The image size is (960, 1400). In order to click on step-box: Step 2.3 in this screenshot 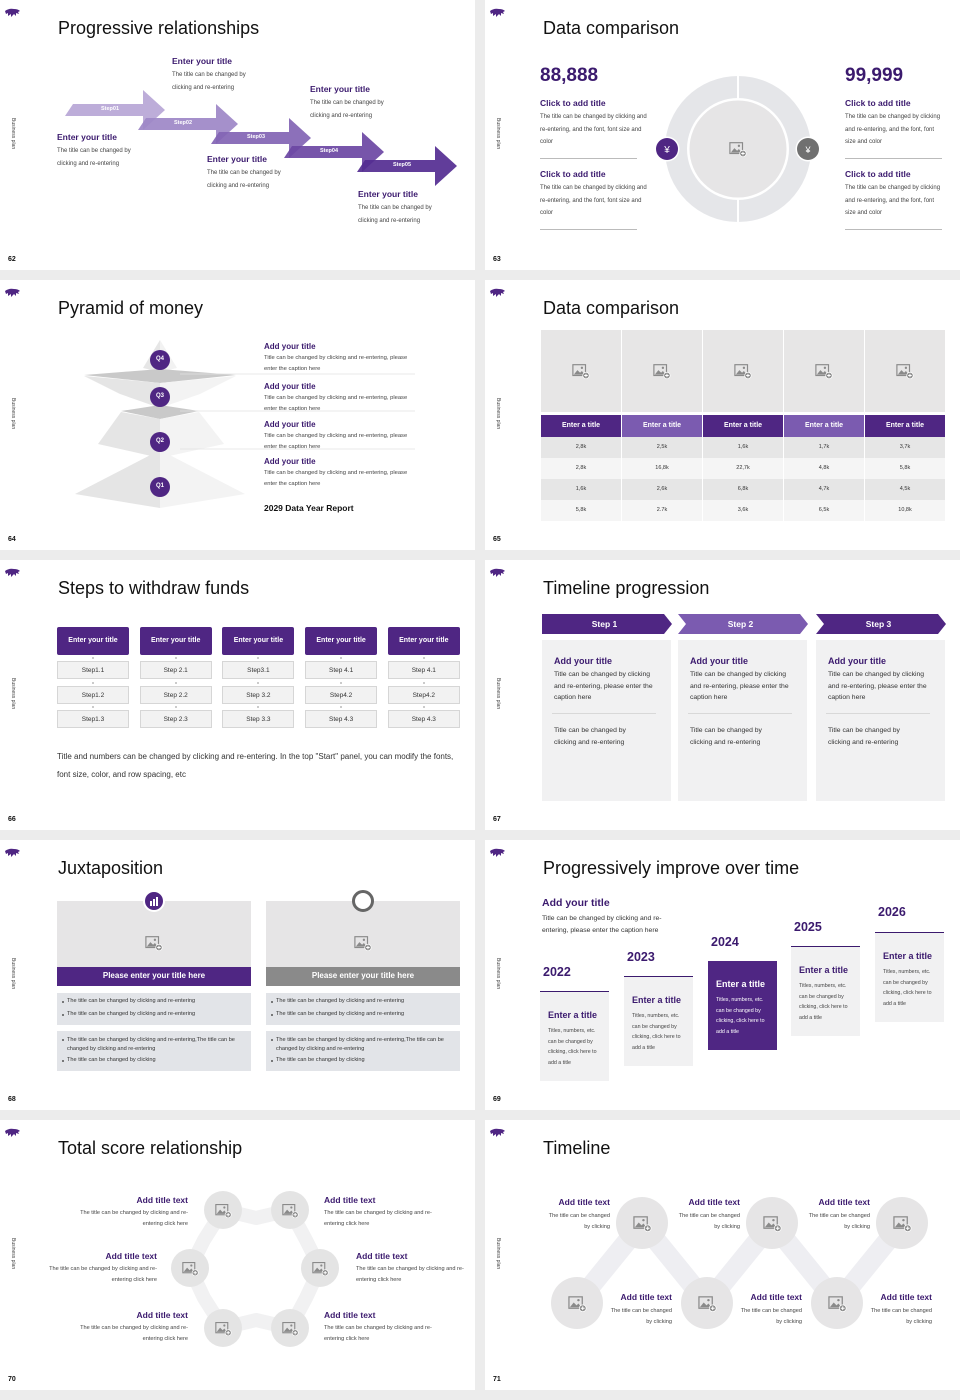, I will do `click(175, 719)`.